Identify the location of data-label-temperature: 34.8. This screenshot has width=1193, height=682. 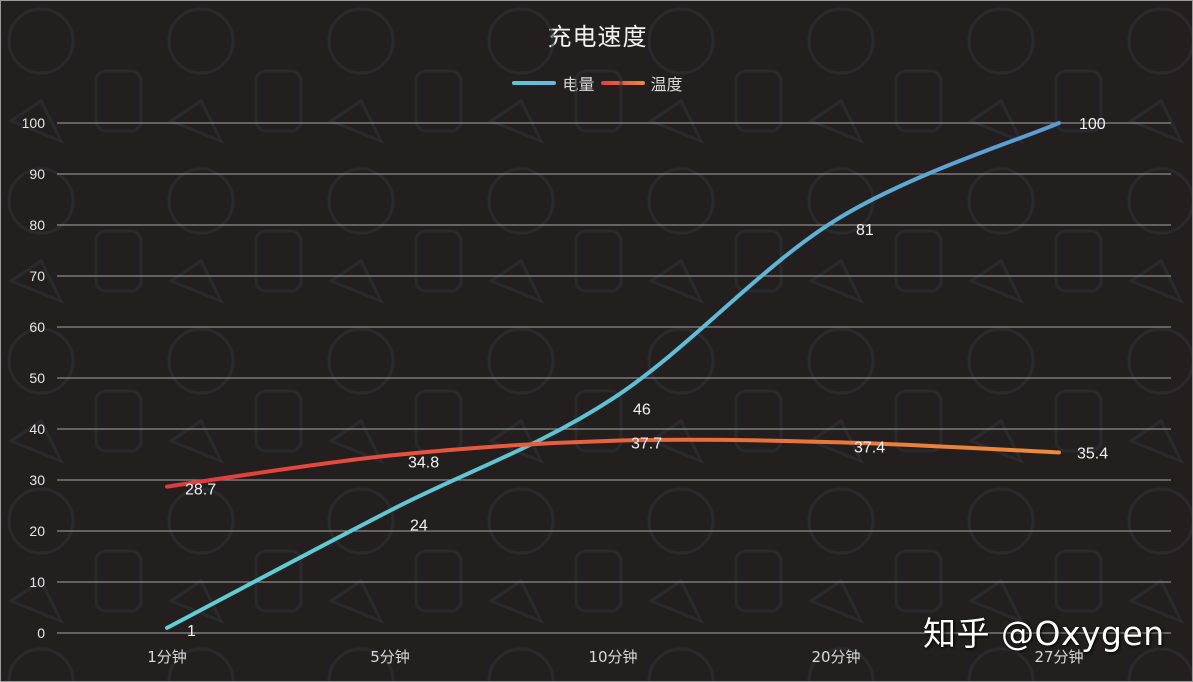
(423, 463).